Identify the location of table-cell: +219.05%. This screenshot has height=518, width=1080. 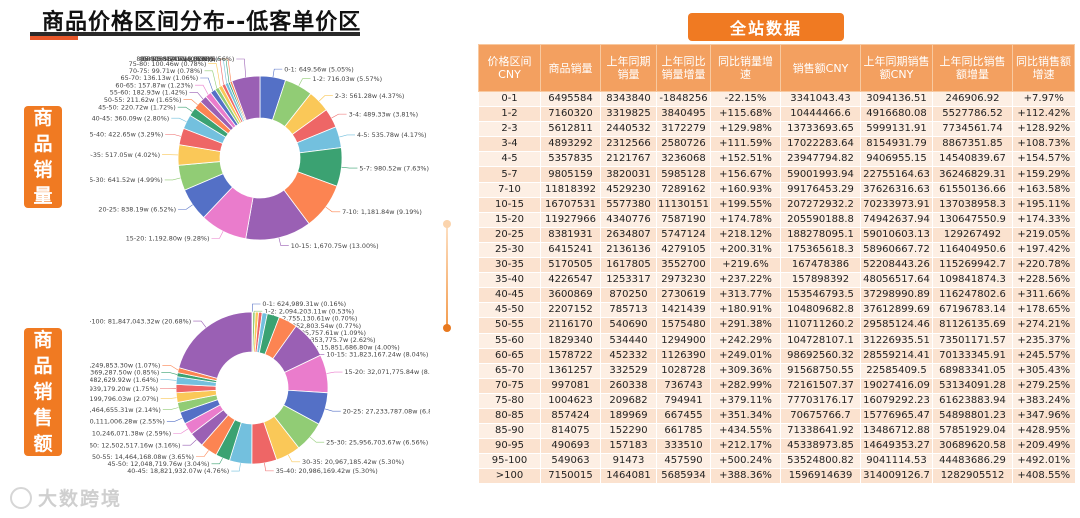
(1043, 235).